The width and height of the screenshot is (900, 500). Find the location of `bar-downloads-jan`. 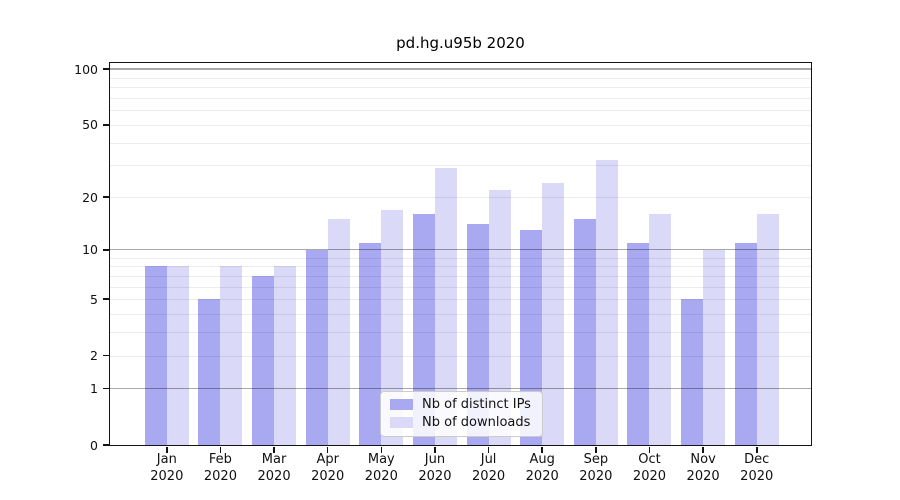

bar-downloads-jan is located at coordinates (177, 355).